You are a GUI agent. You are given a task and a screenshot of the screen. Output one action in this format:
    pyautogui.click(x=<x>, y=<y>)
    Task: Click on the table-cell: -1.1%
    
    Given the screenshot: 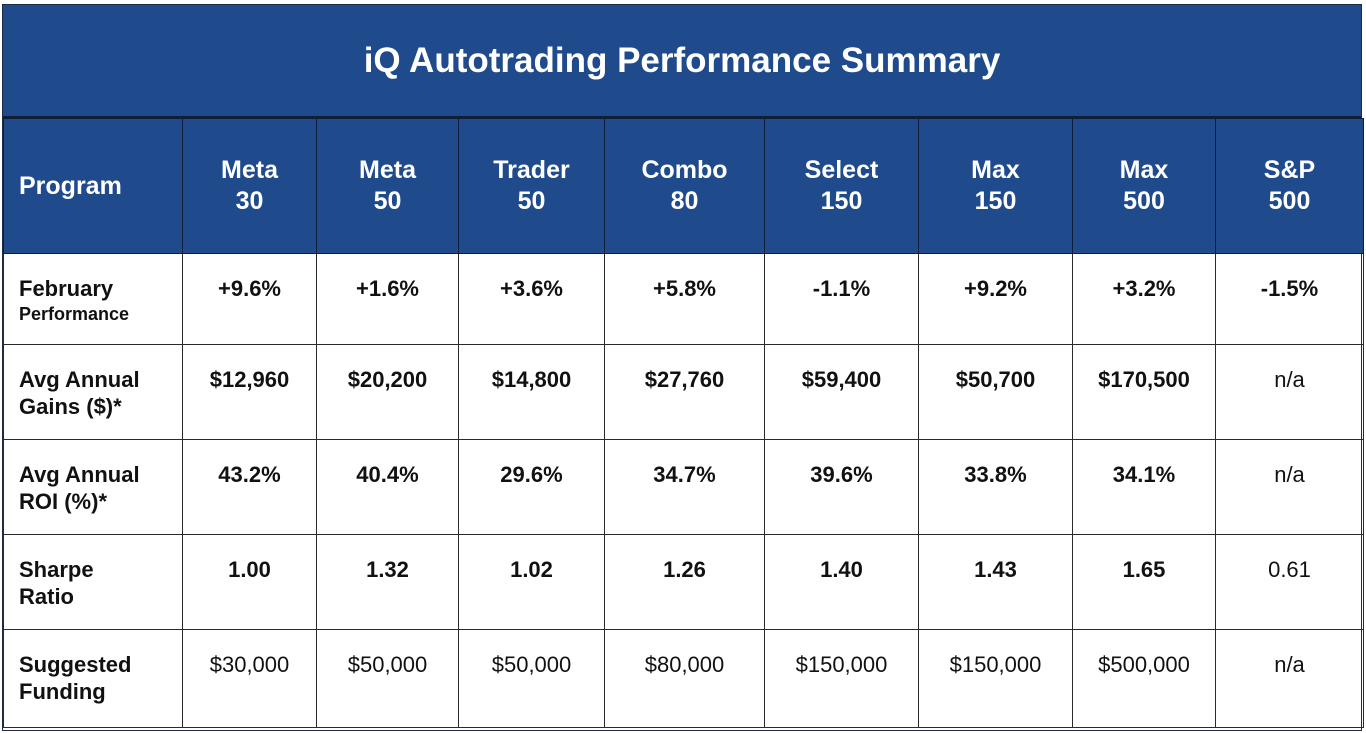 What is the action you would take?
    pyautogui.click(x=841, y=299)
    